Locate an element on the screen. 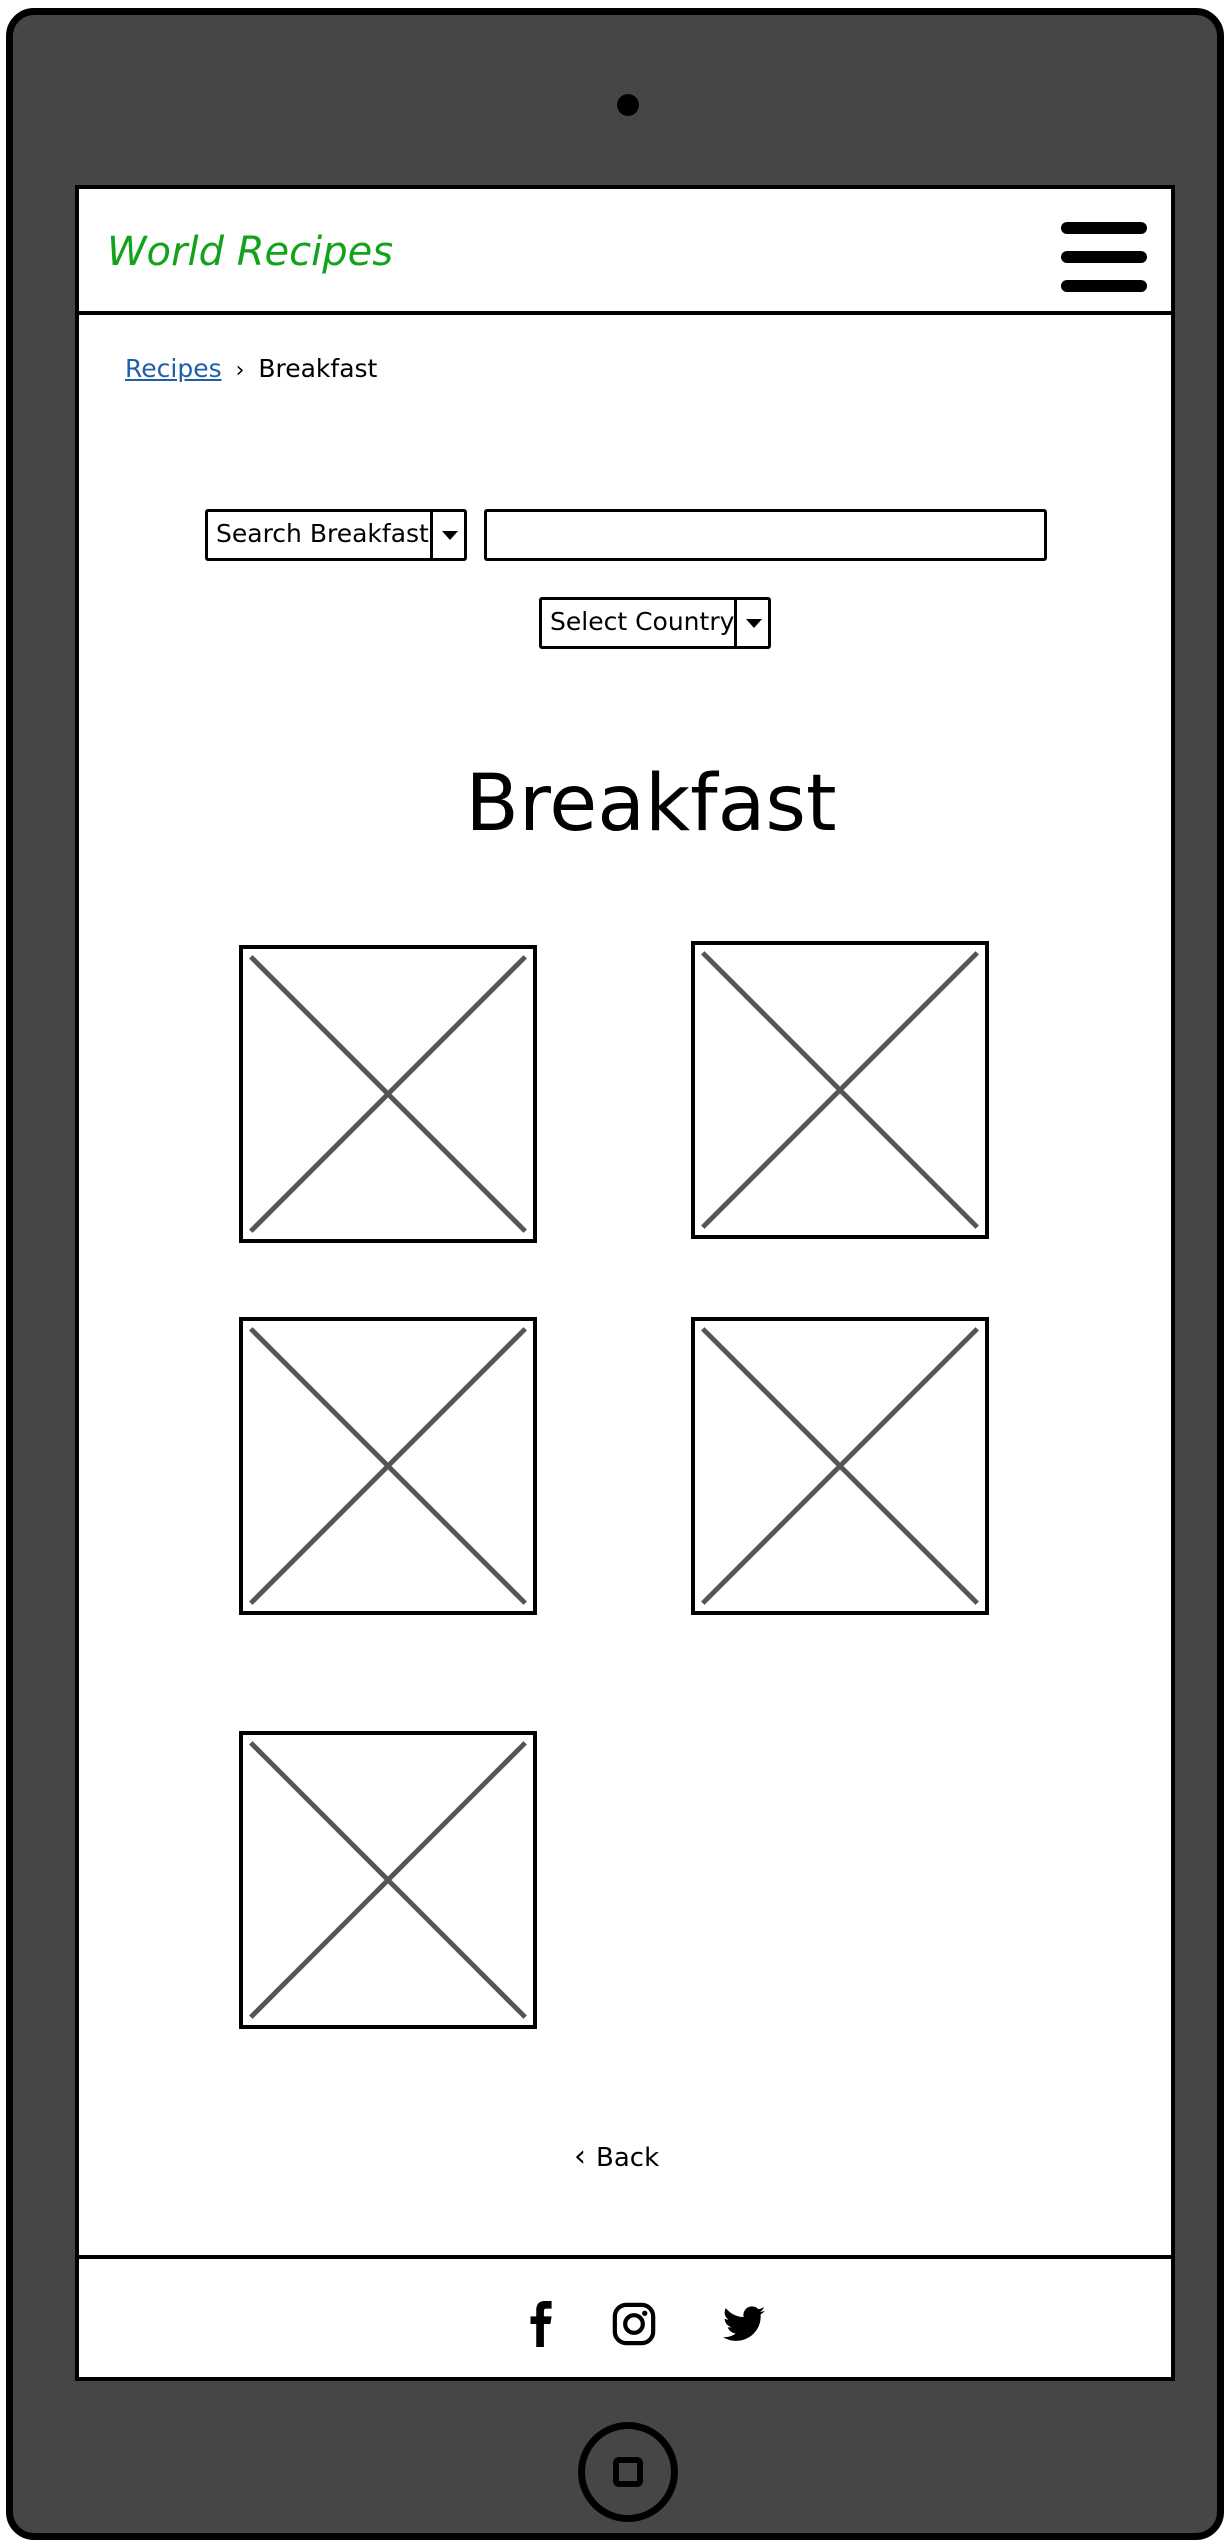 Image resolution: width=1232 pixels, height=2548 pixels. facebook-icon is located at coordinates (542, 2324).